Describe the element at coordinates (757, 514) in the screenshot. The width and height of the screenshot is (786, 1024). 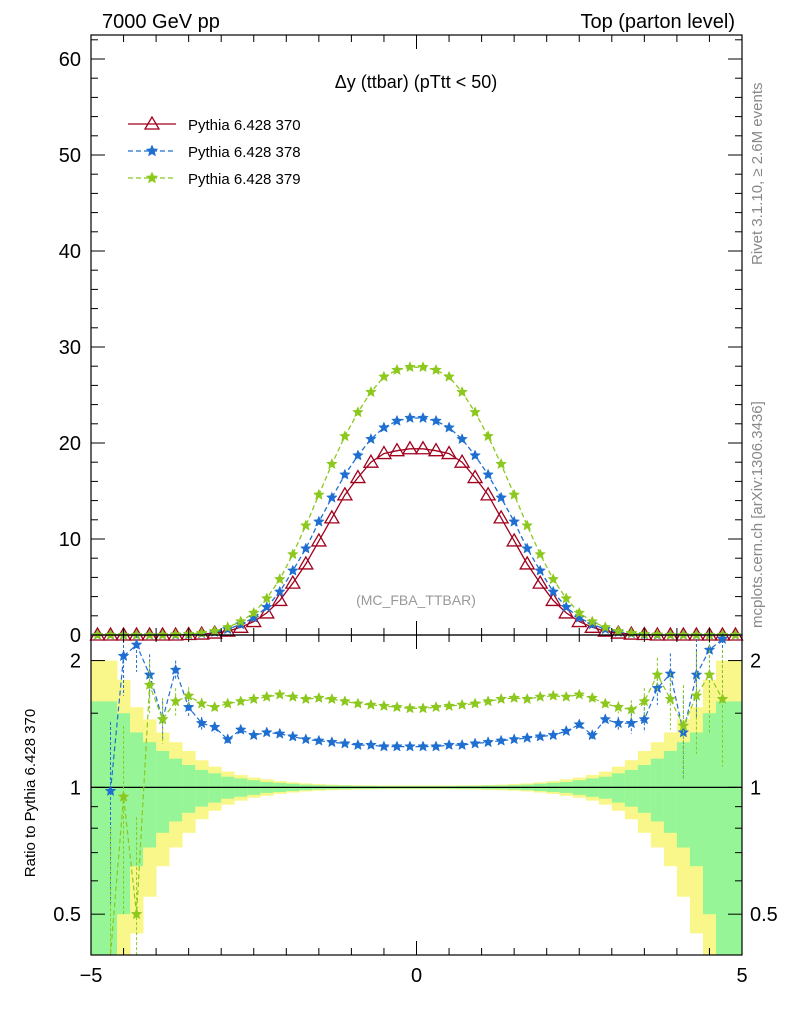
I see `mcplots-label: mcplots.cern.ch [arXiv:1306.3436]` at that location.